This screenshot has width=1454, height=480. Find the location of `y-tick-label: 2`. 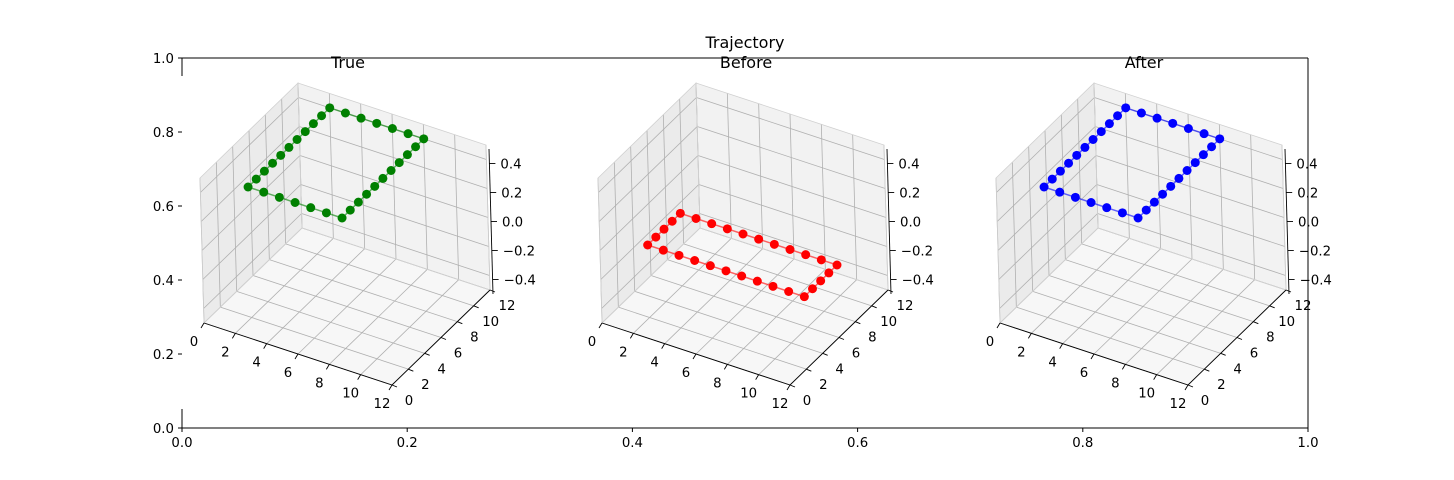

y-tick-label: 2 is located at coordinates (1221, 385).